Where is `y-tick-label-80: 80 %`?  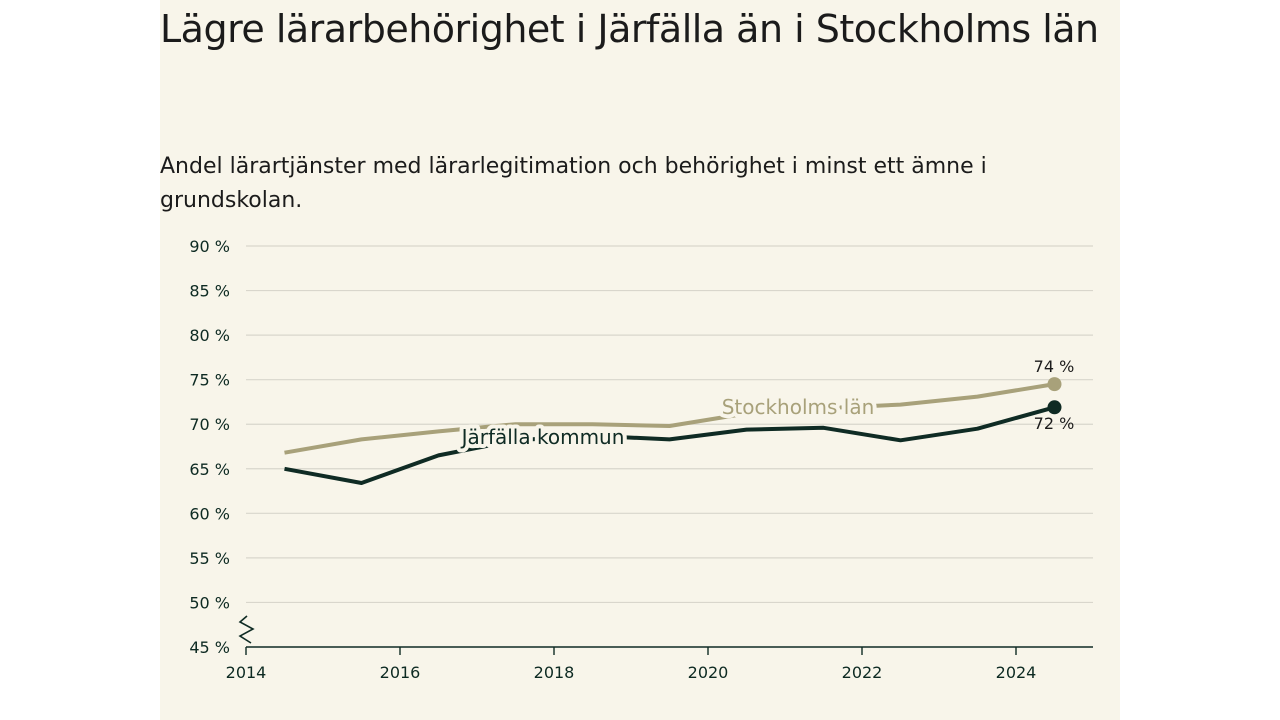
y-tick-label-80: 80 % is located at coordinates (209, 335).